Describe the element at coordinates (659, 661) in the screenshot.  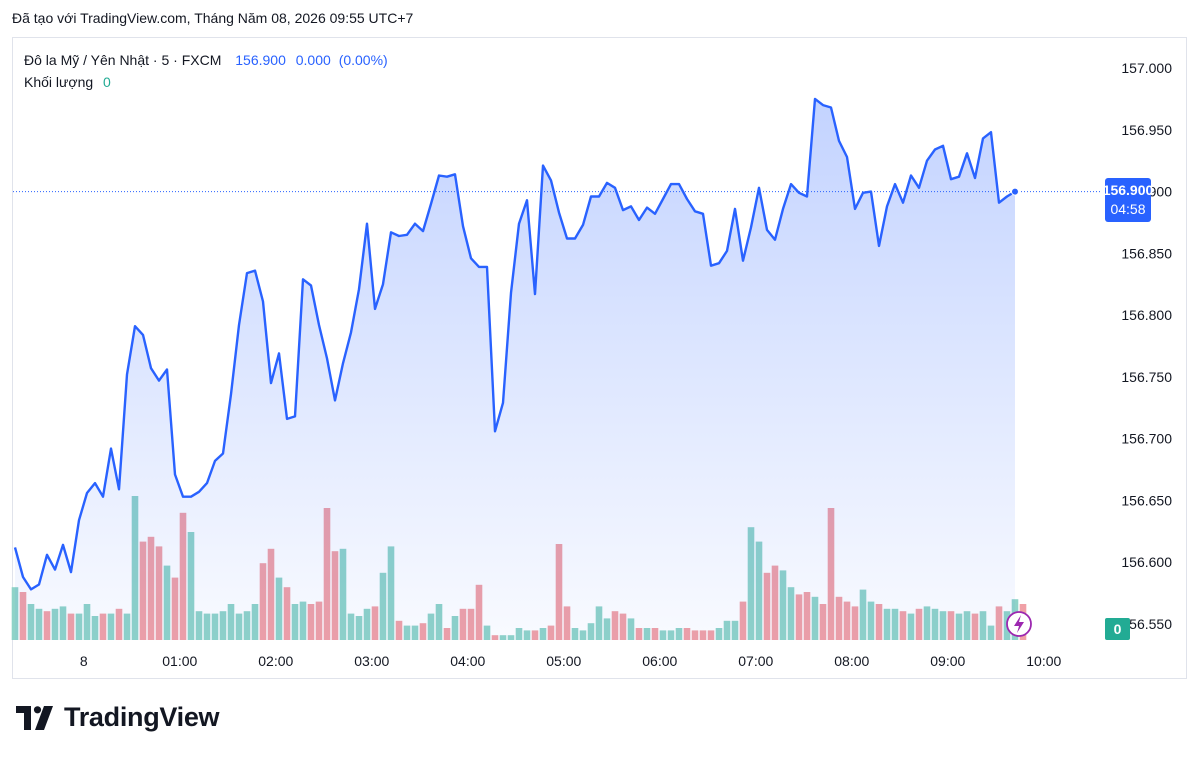
I see `time-axis-label: 06:00` at that location.